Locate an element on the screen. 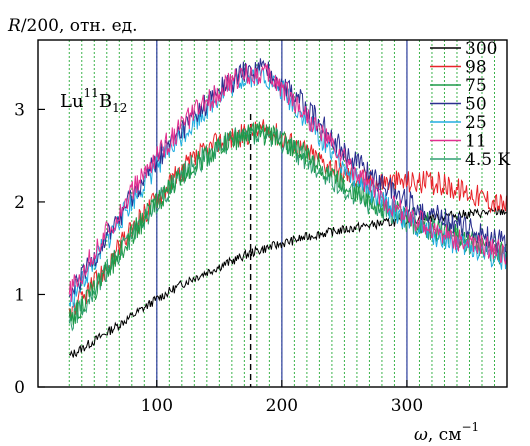 The width and height of the screenshot is (530, 446). annotation-b: B is located at coordinates (105, 101).